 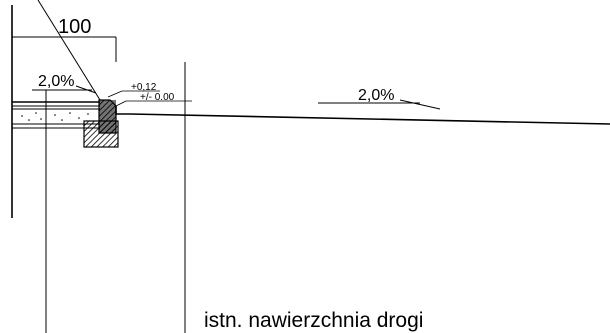 I want to click on dimension-label: 100, so click(x=74, y=27).